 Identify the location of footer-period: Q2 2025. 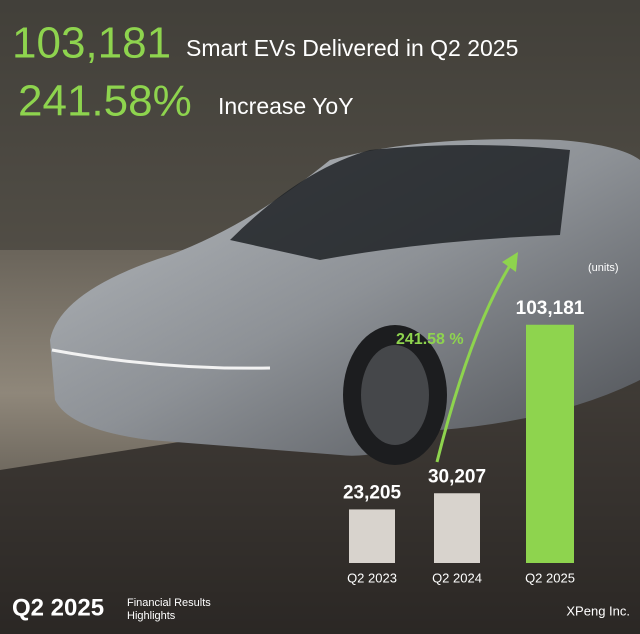
(58, 607).